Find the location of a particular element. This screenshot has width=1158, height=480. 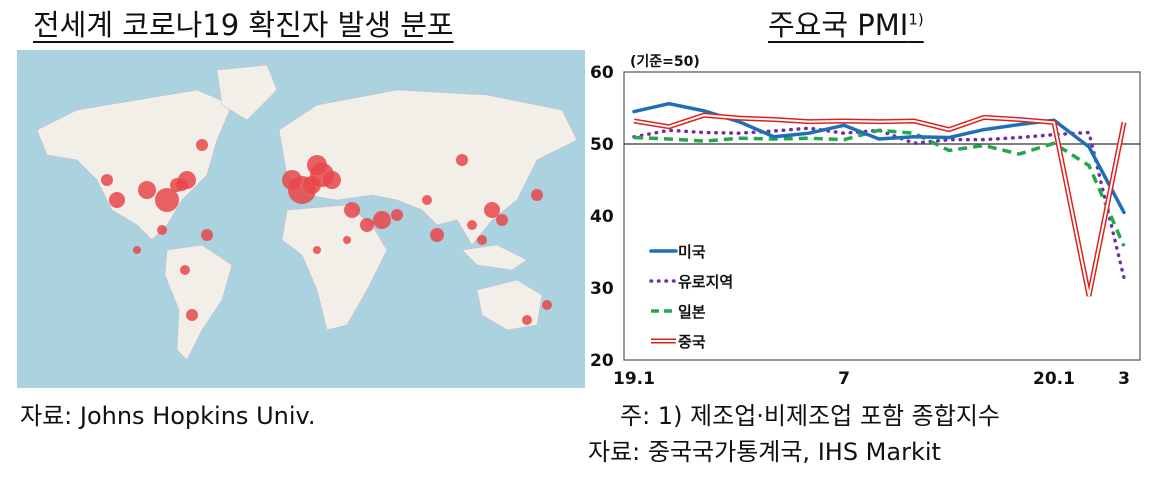

y-tick-label: 50 is located at coordinates (602, 145).